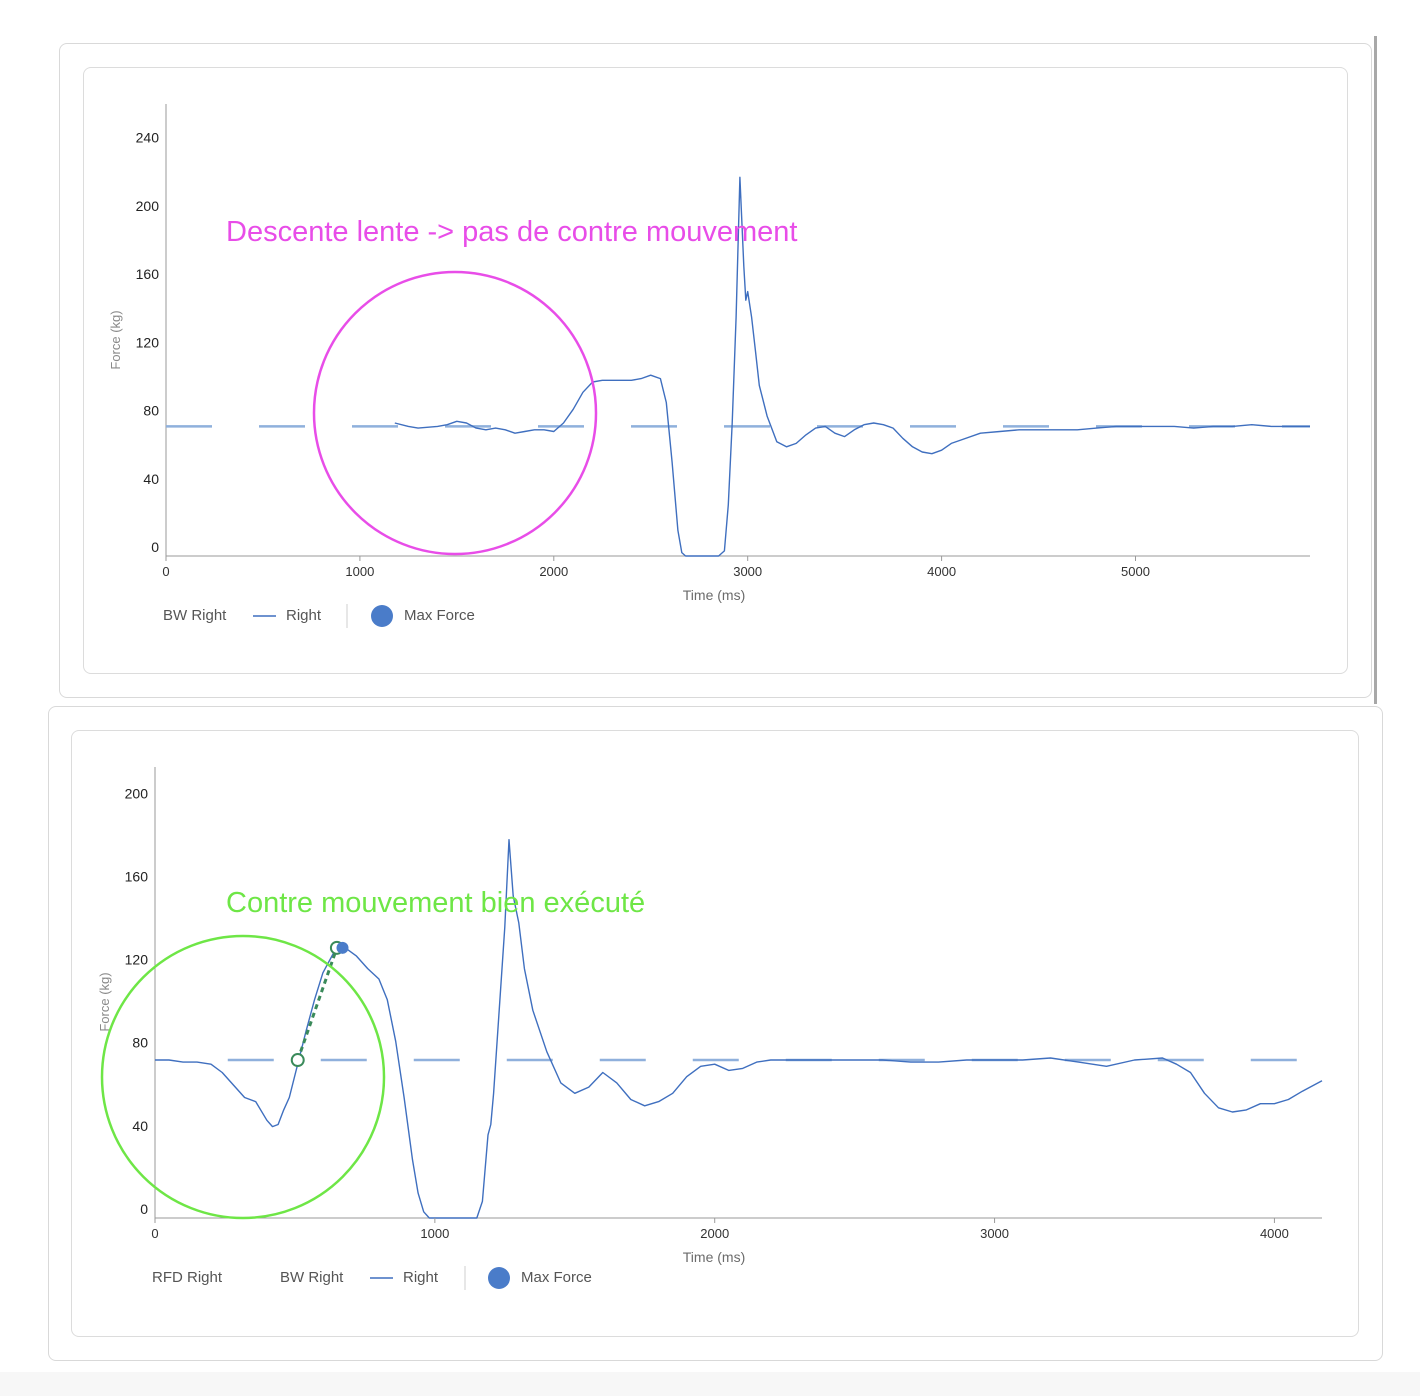 The image size is (1420, 1396). Describe the element at coordinates (372, 1278) in the screenshot. I see `legend: RFD Right BW Right Right Max Force` at that location.